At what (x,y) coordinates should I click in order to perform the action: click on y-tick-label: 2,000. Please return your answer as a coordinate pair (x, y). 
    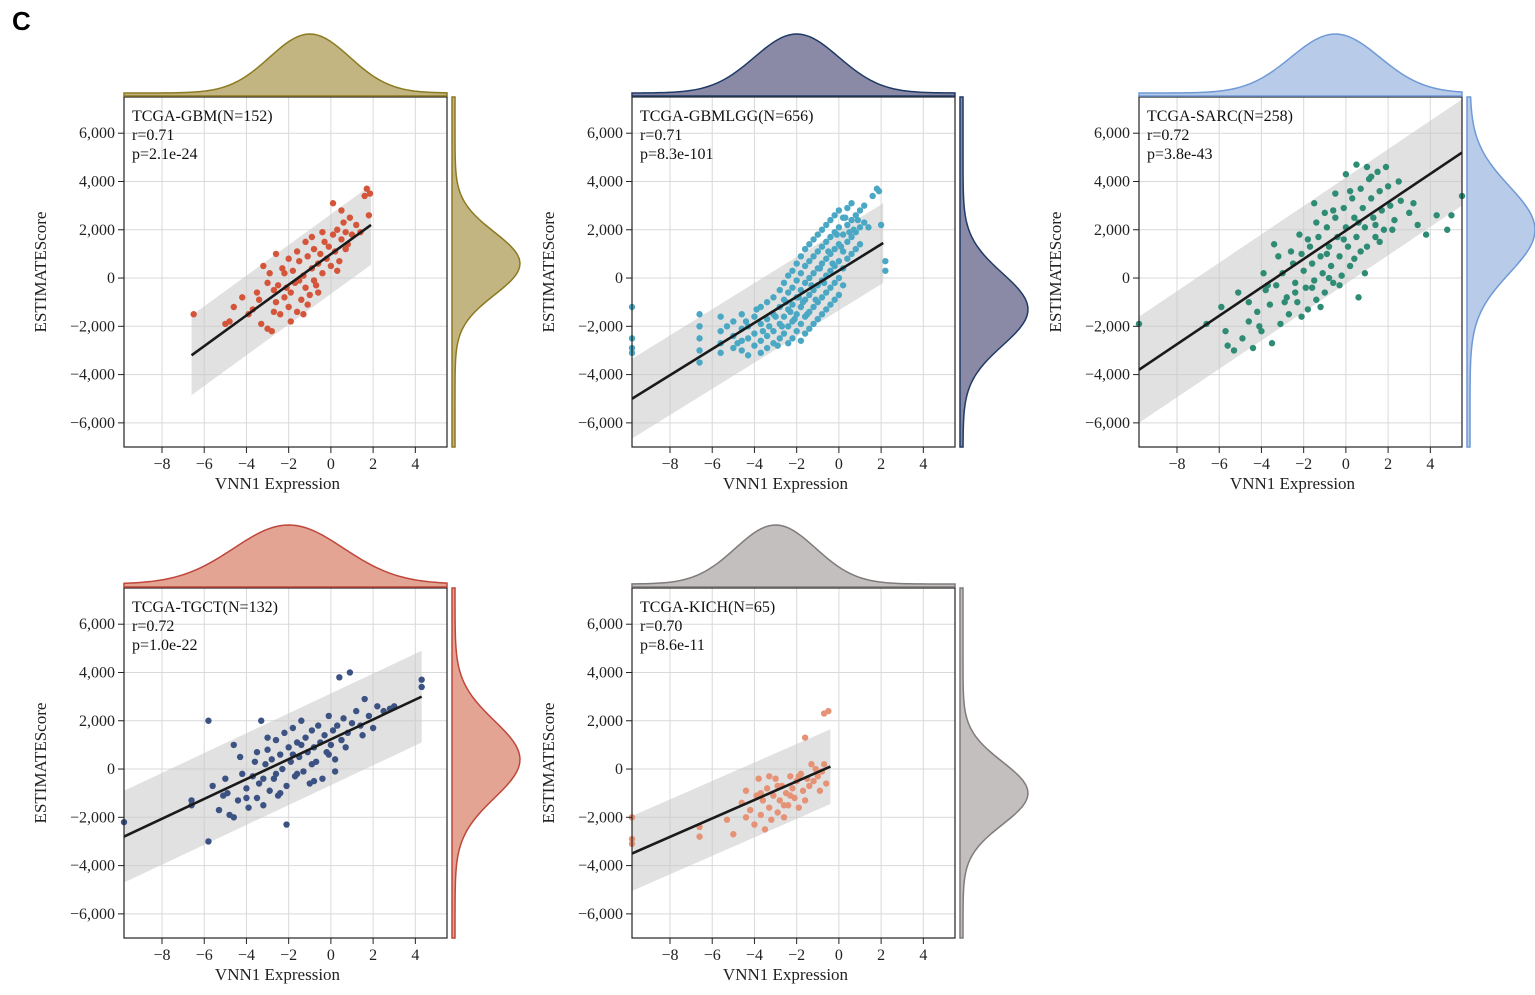
    Looking at the image, I should click on (605, 721).